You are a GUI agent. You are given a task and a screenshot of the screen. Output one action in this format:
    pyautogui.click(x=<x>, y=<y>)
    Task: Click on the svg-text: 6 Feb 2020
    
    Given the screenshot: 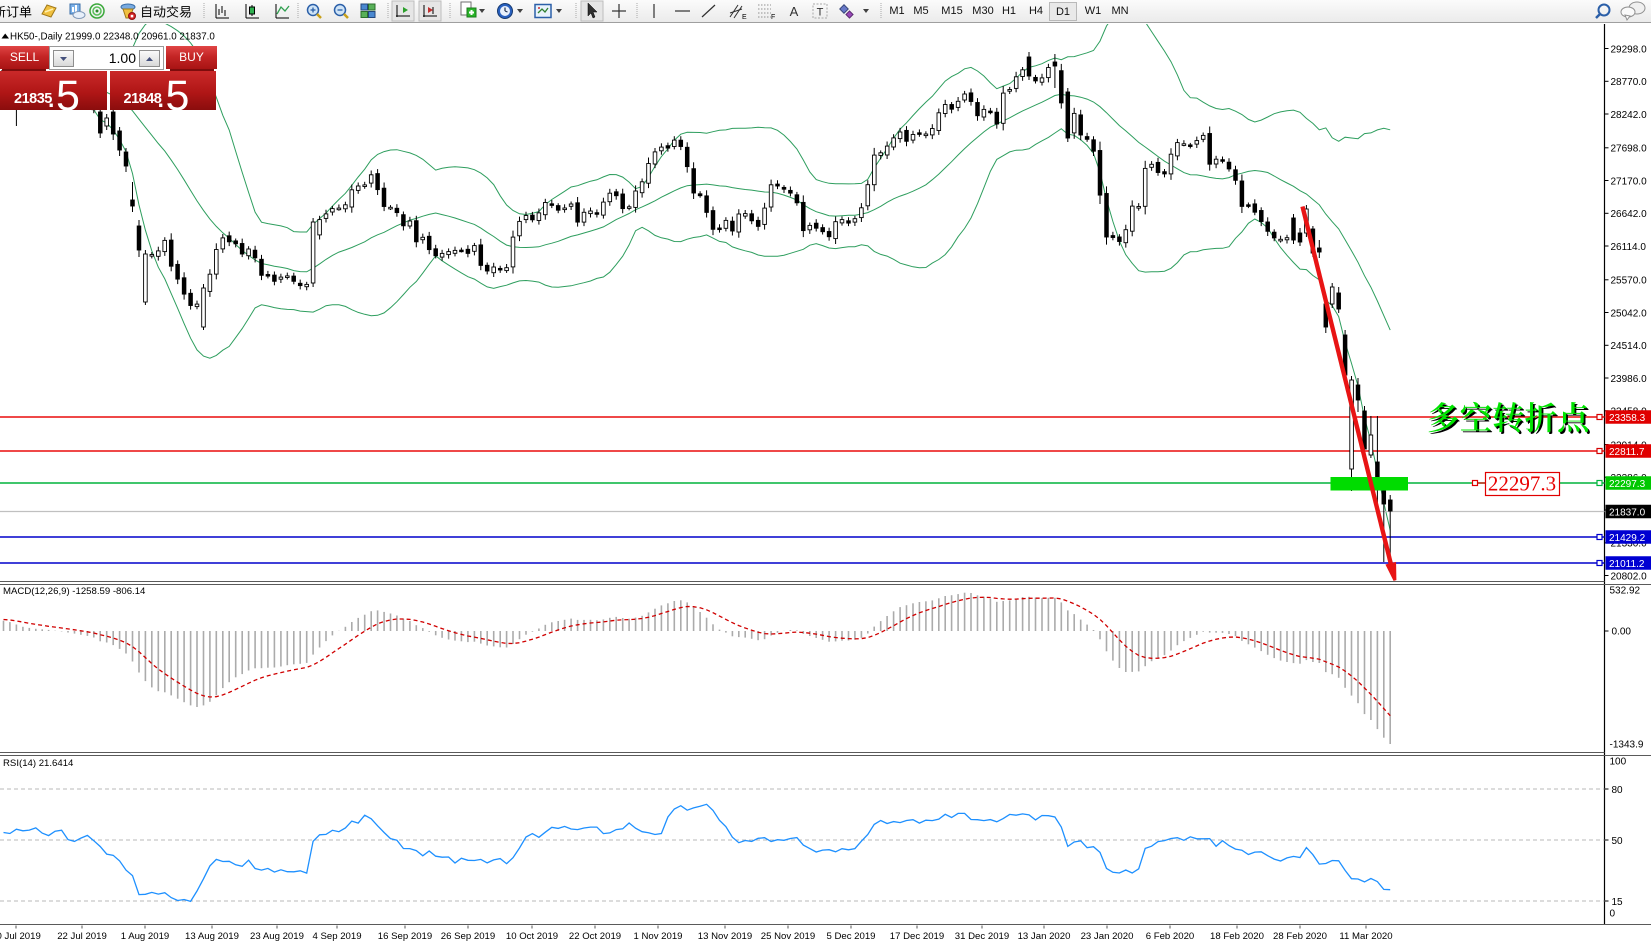 What is the action you would take?
    pyautogui.click(x=1170, y=936)
    